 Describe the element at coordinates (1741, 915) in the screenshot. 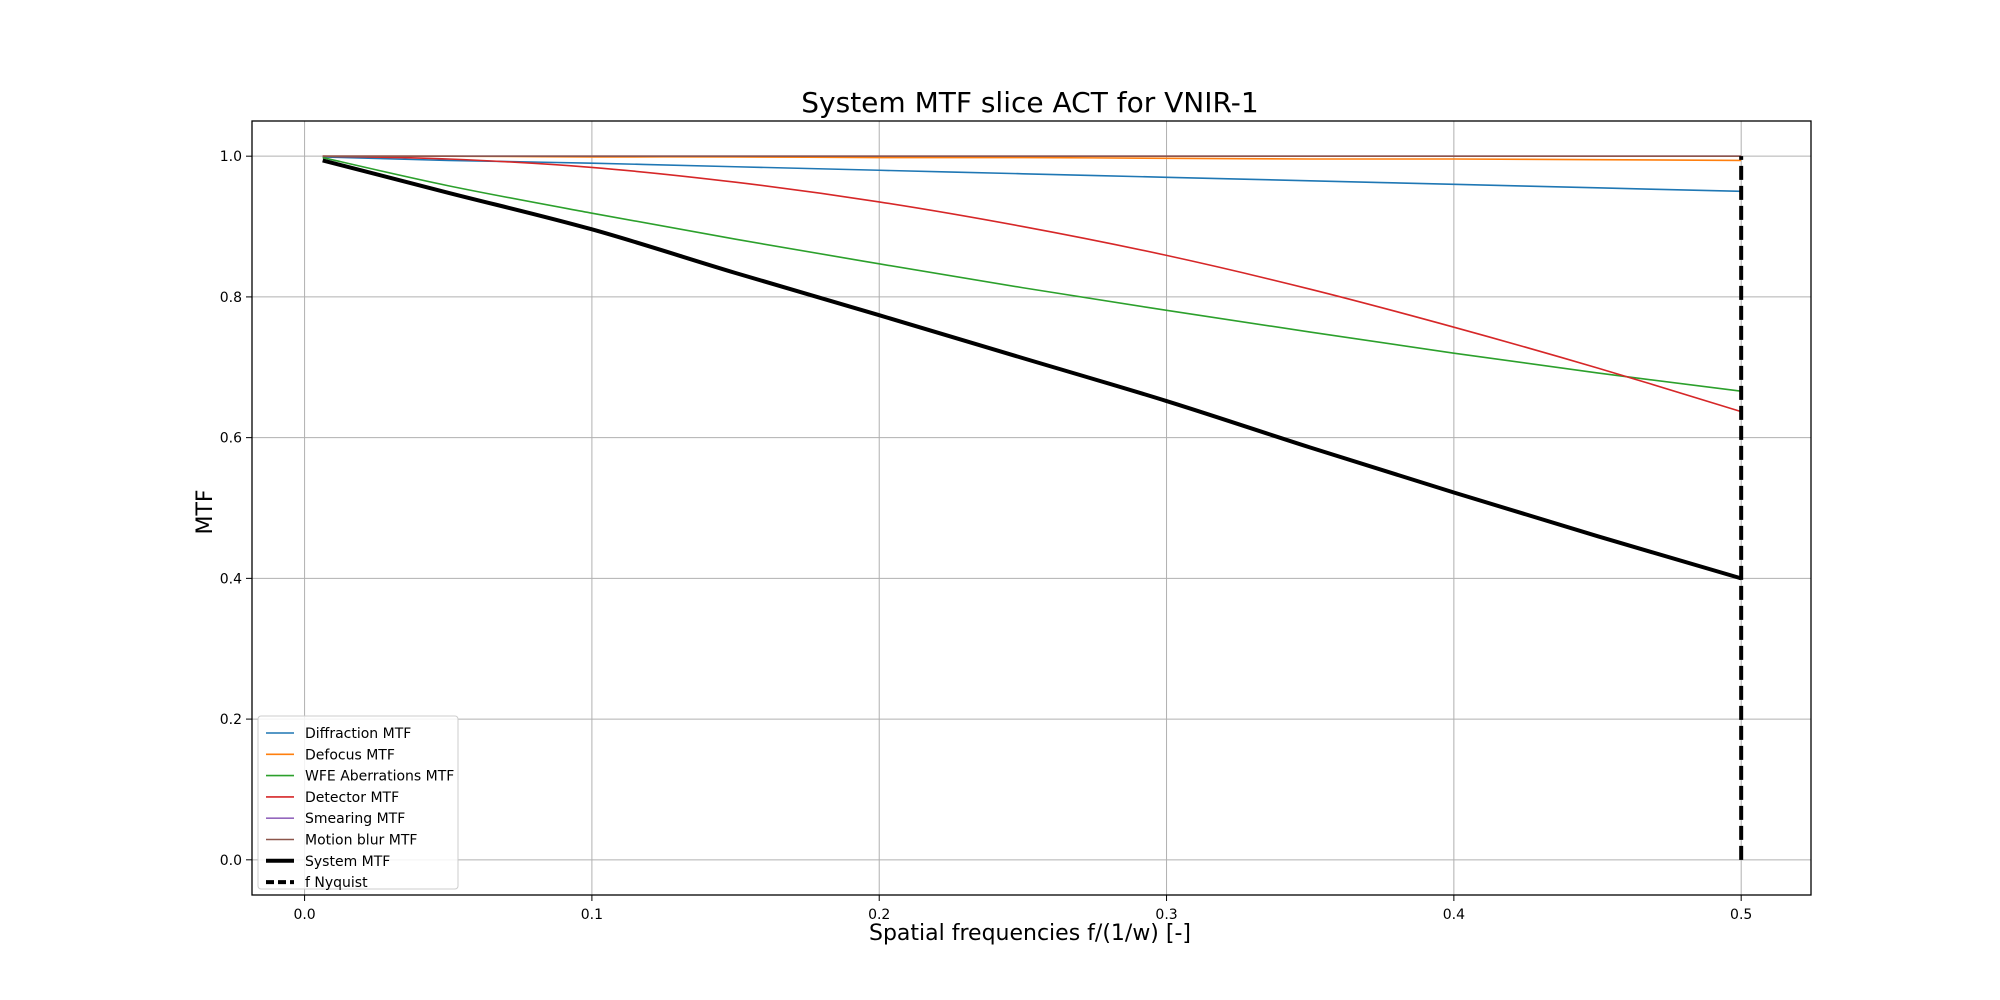

I see `x-tick-label: 0.5` at that location.